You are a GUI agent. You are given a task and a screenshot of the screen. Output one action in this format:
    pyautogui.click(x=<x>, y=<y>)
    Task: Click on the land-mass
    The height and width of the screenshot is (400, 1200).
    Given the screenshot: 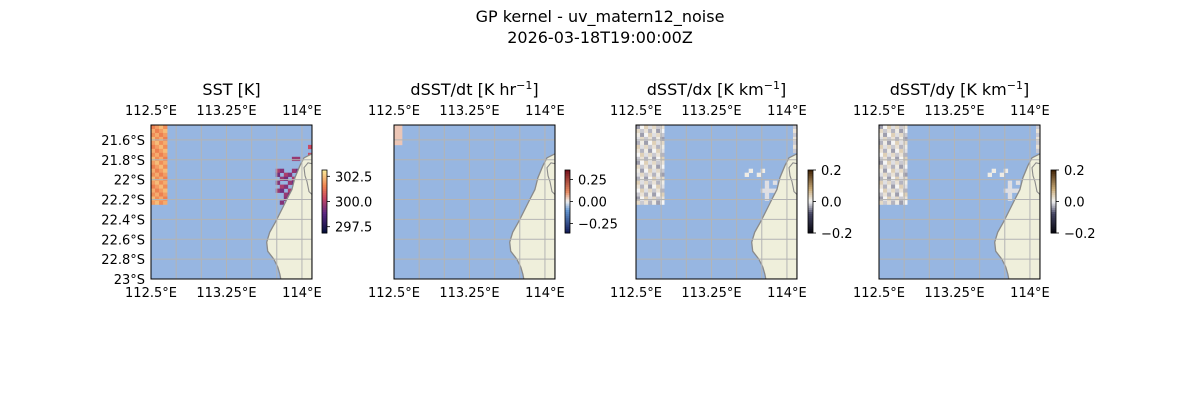 What is the action you would take?
    pyautogui.click(x=1017, y=216)
    